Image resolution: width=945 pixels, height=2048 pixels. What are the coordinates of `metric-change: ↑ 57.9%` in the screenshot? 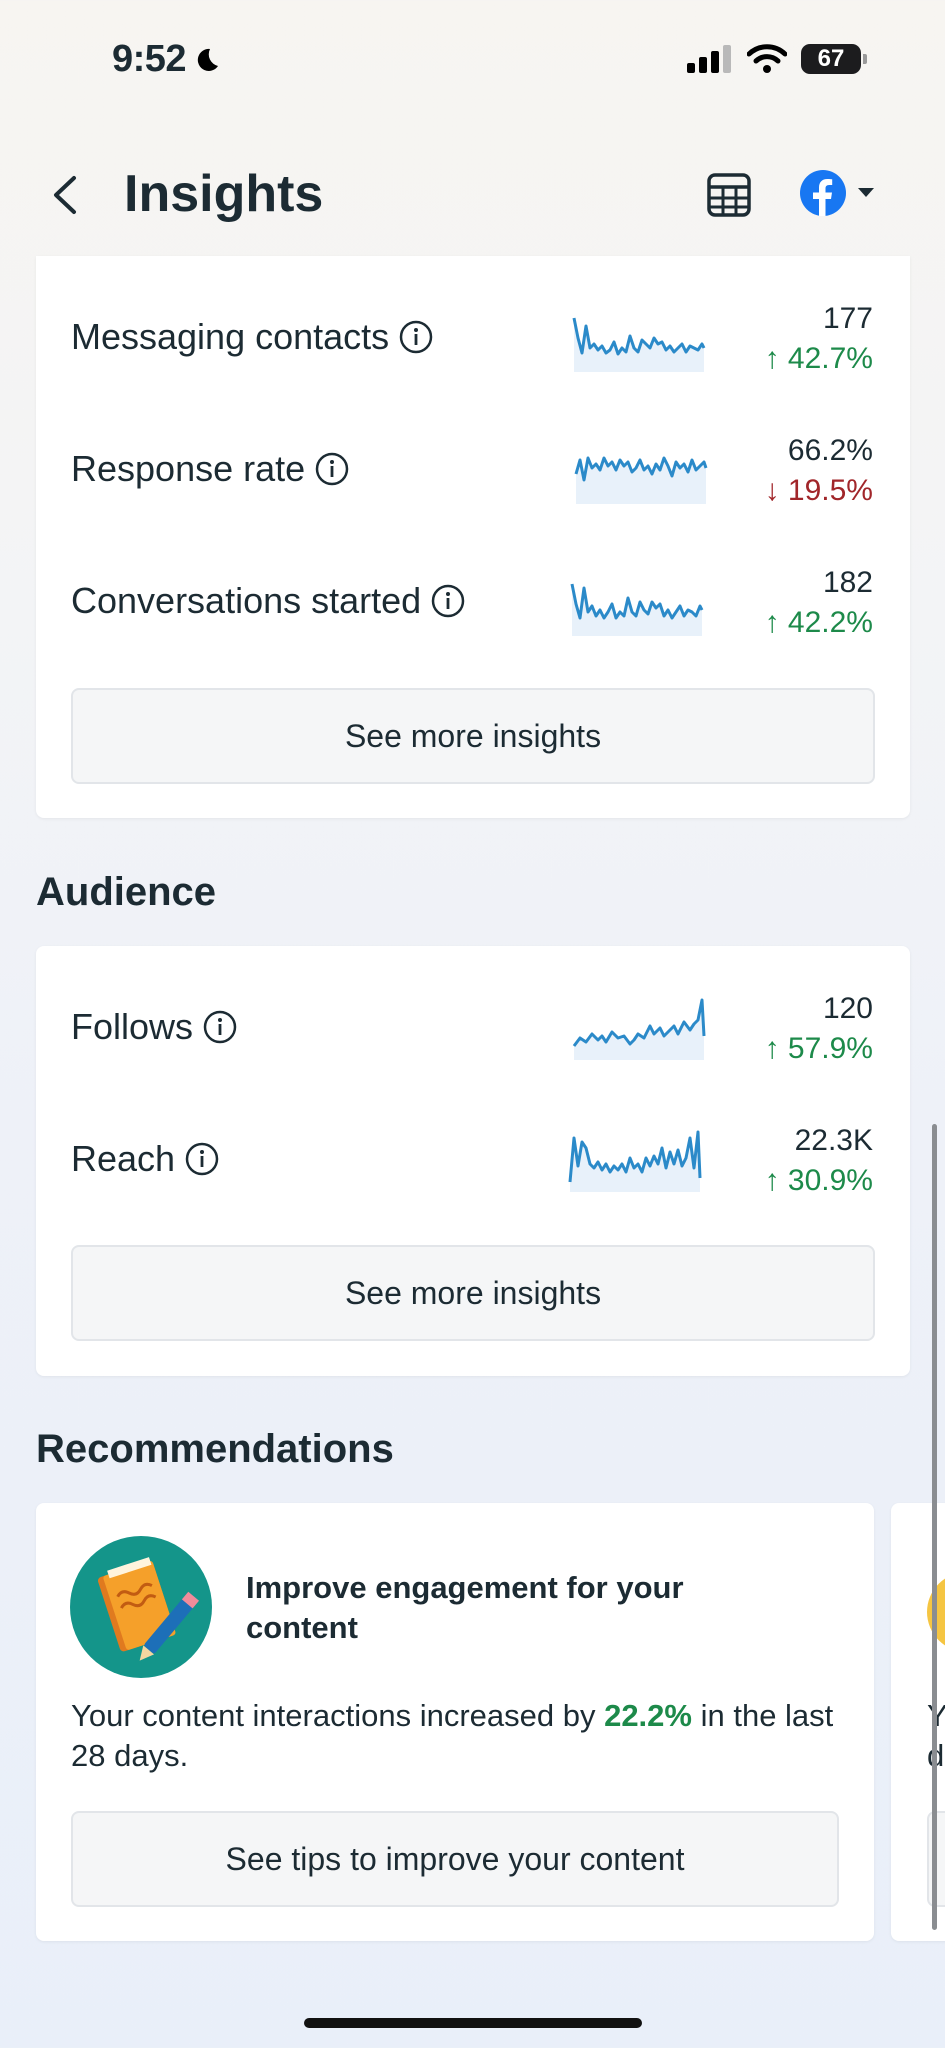 It's located at (818, 1048).